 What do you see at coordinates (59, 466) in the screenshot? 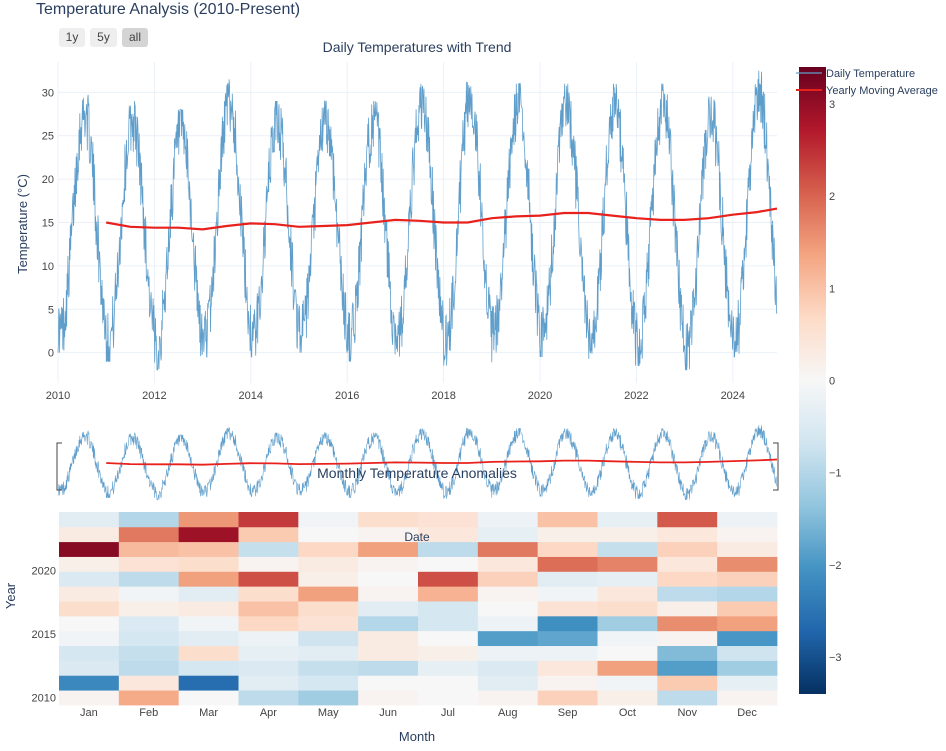
I see `slider-handle-left` at bounding box center [59, 466].